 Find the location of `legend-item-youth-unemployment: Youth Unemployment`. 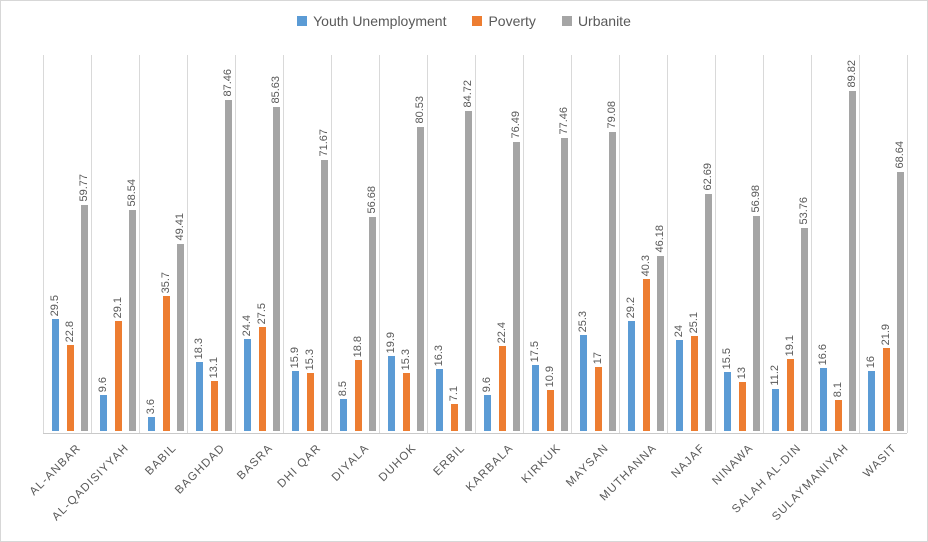

legend-item-youth-unemployment: Youth Unemployment is located at coordinates (371, 21).